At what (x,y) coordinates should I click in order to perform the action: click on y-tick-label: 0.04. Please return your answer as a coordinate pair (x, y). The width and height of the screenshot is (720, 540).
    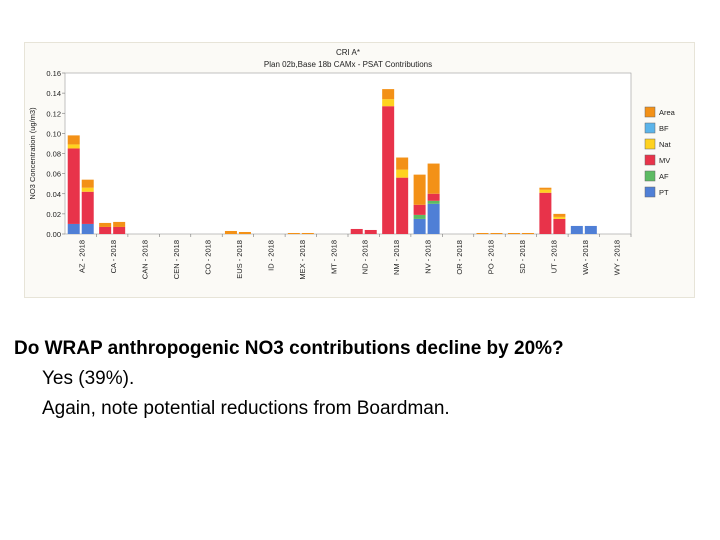
    Looking at the image, I should click on (53, 194).